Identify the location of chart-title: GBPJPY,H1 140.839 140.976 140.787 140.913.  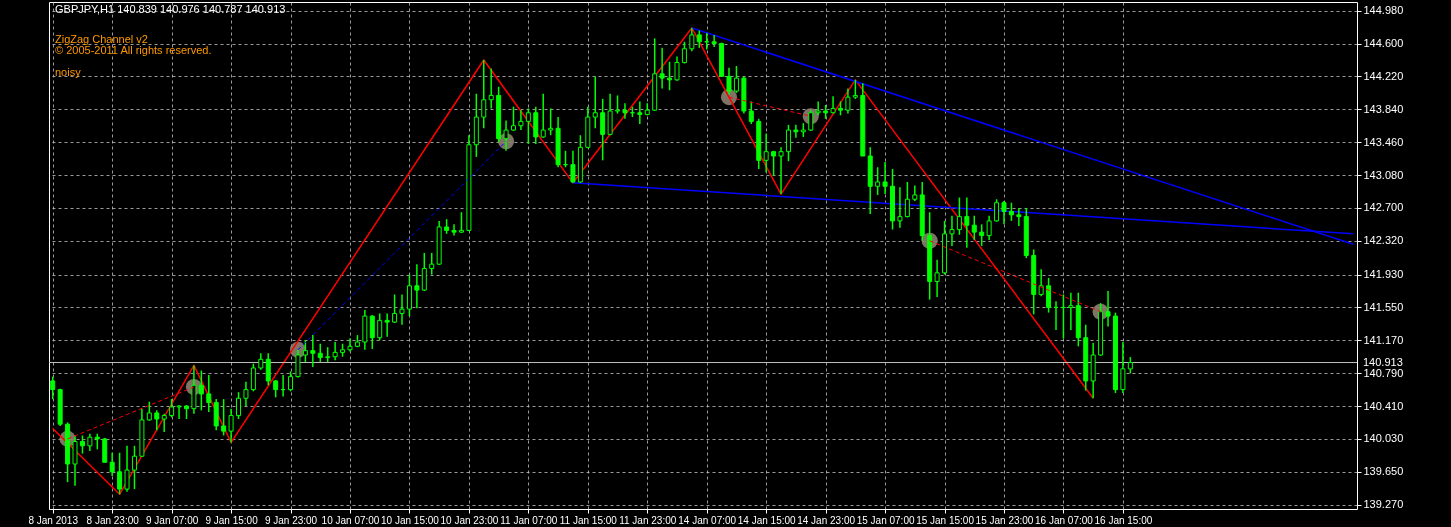
(170, 9).